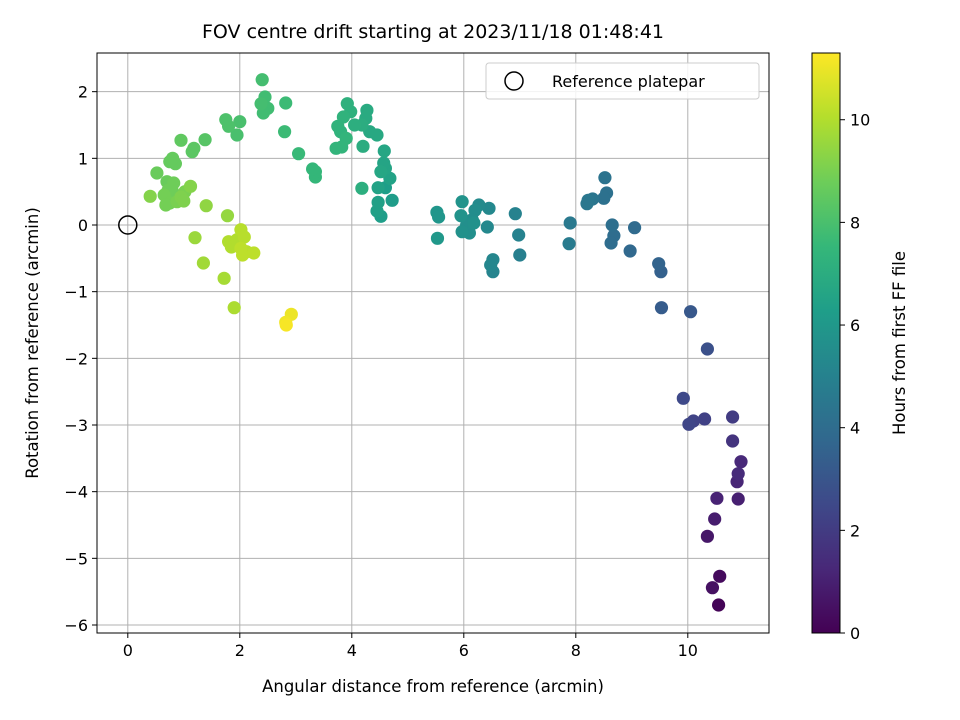  What do you see at coordinates (855, 222) in the screenshot?
I see `colorbar-tick-label: 8` at bounding box center [855, 222].